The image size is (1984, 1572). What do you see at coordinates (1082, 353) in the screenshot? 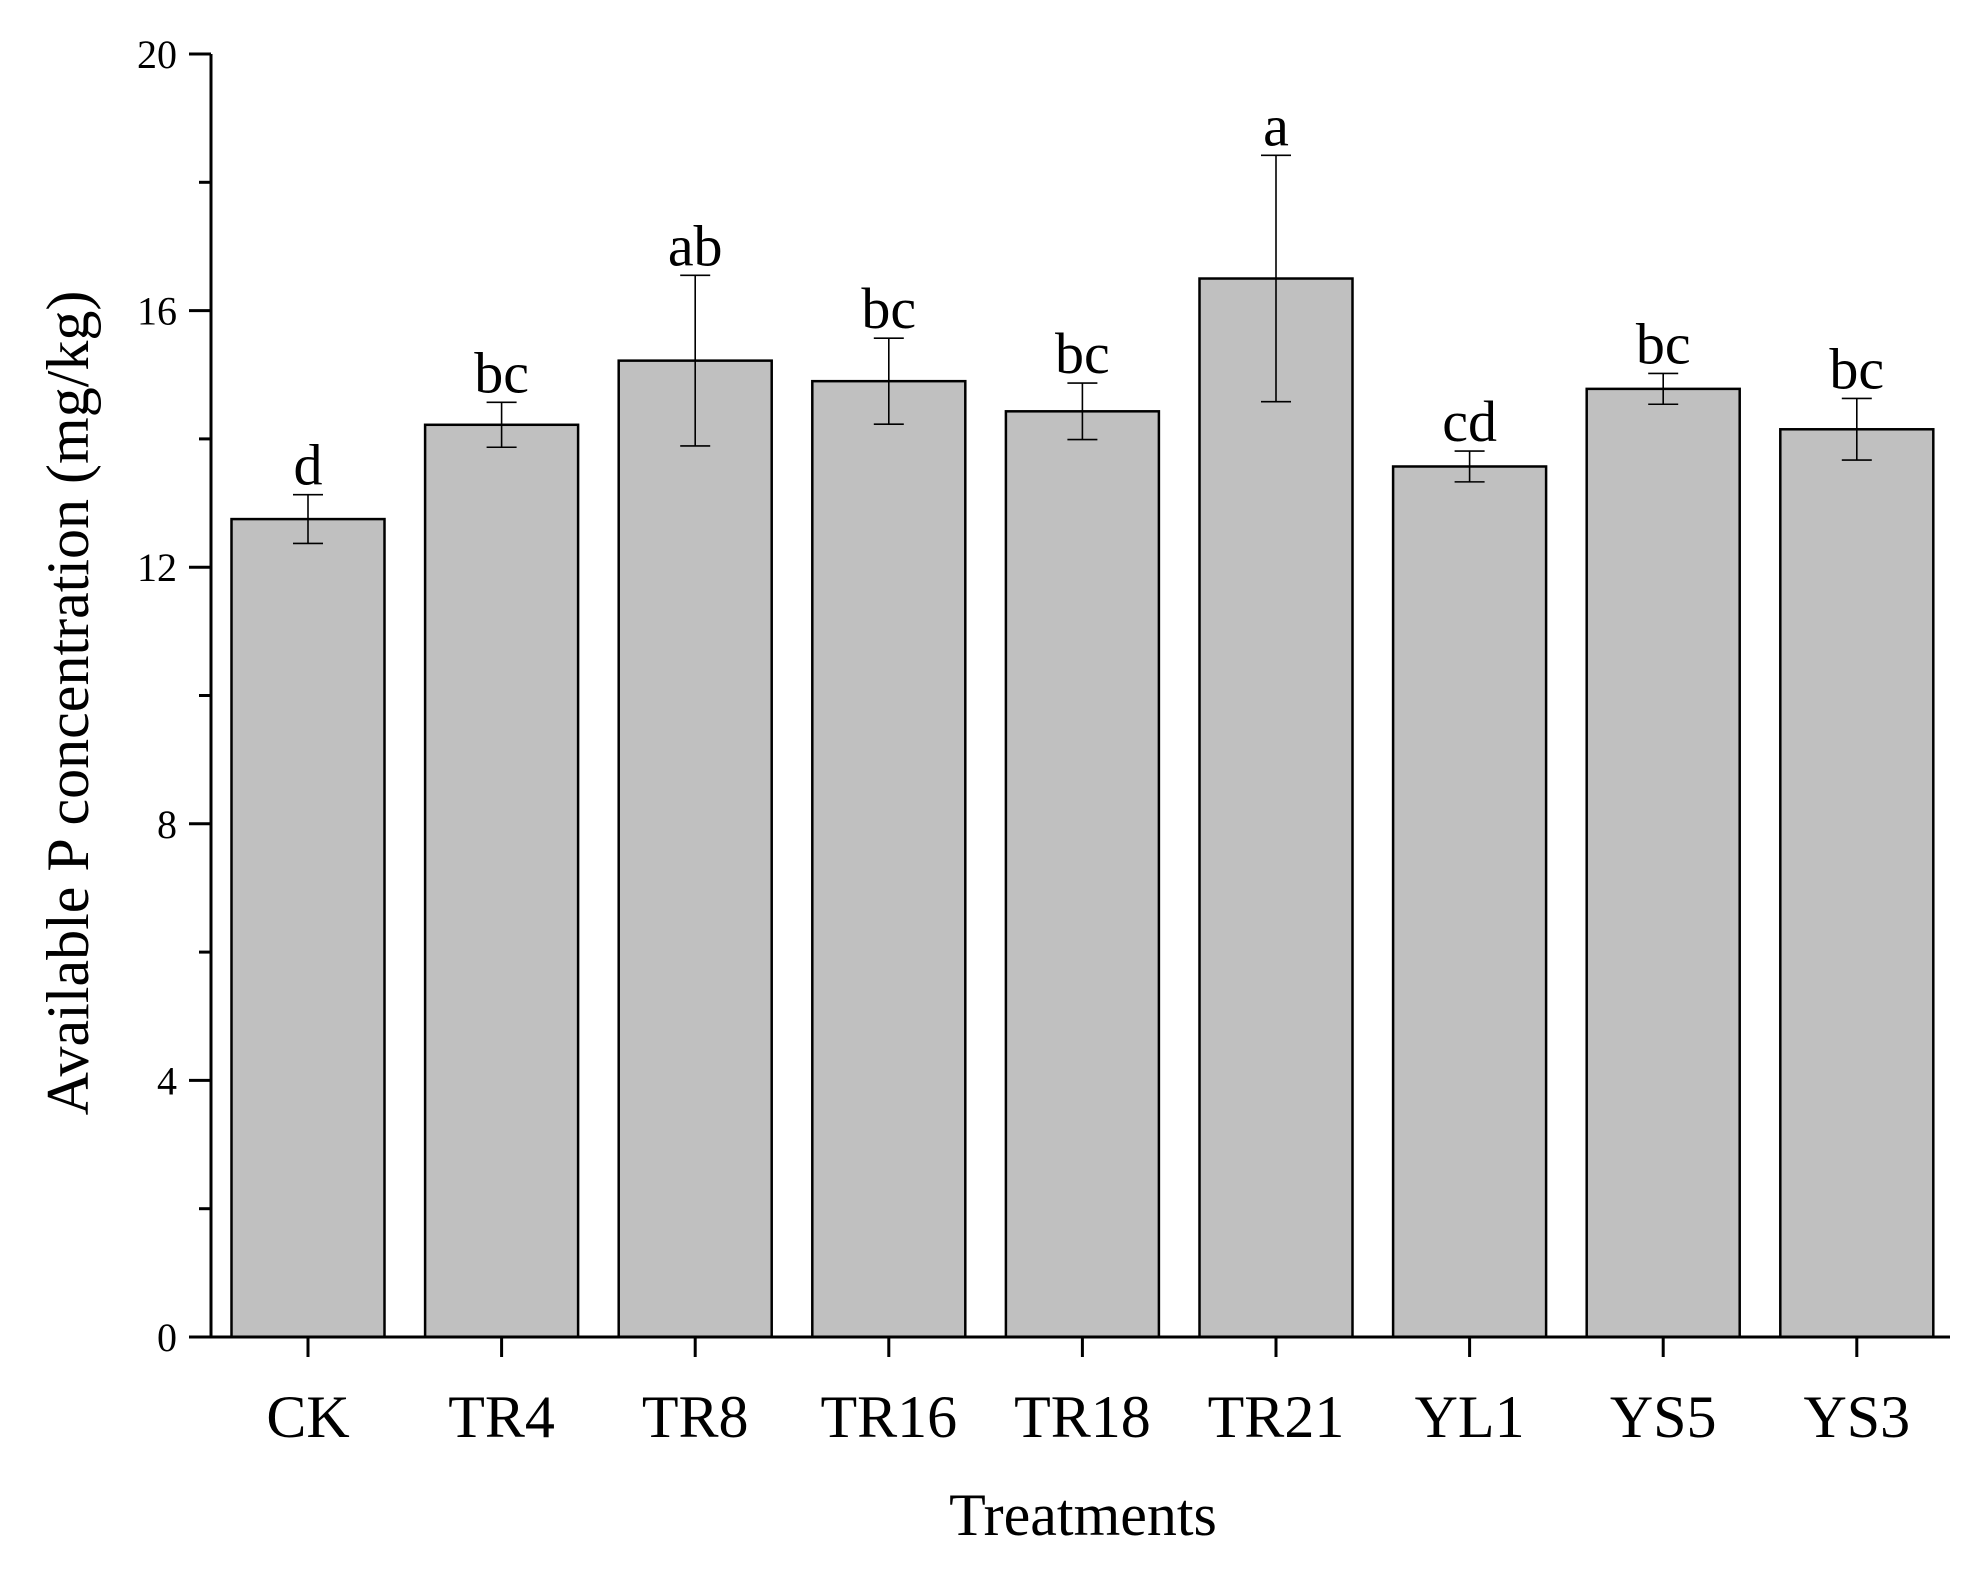
I see `significance-label-tr18: bc` at bounding box center [1082, 353].